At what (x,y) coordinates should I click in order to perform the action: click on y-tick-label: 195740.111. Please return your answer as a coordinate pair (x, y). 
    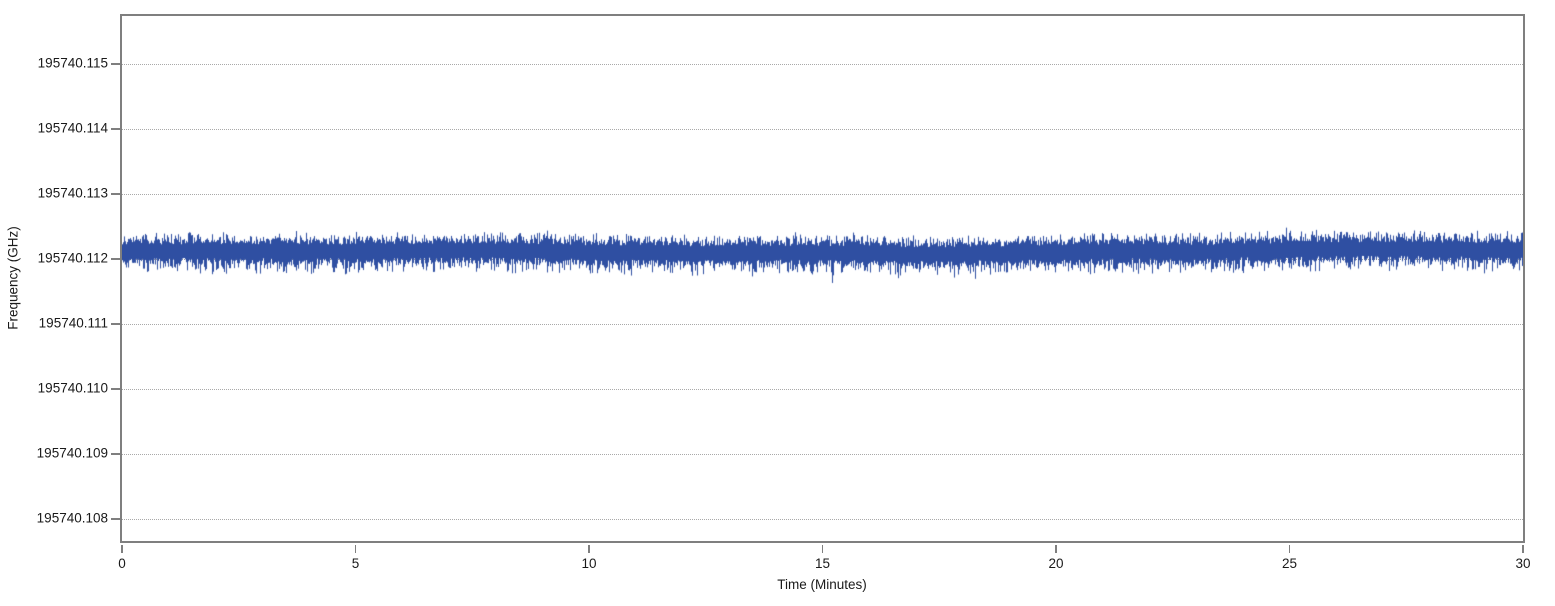
    Looking at the image, I should click on (73, 323).